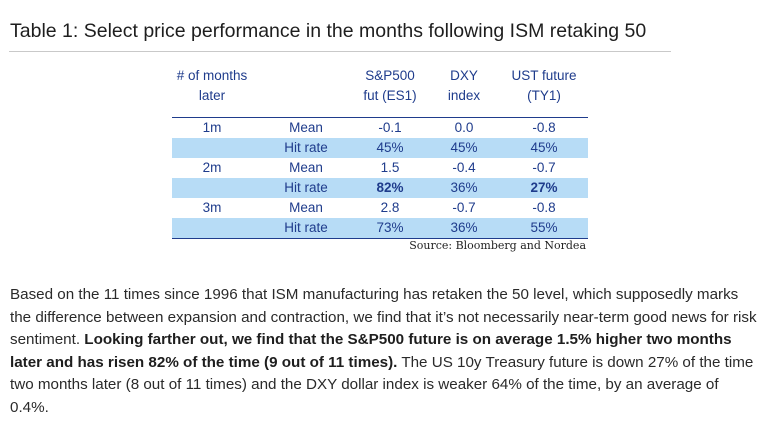 This screenshot has width=777, height=441. Describe the element at coordinates (497, 245) in the screenshot. I see `table-source: Source: Bloomberg and Nordea` at that location.